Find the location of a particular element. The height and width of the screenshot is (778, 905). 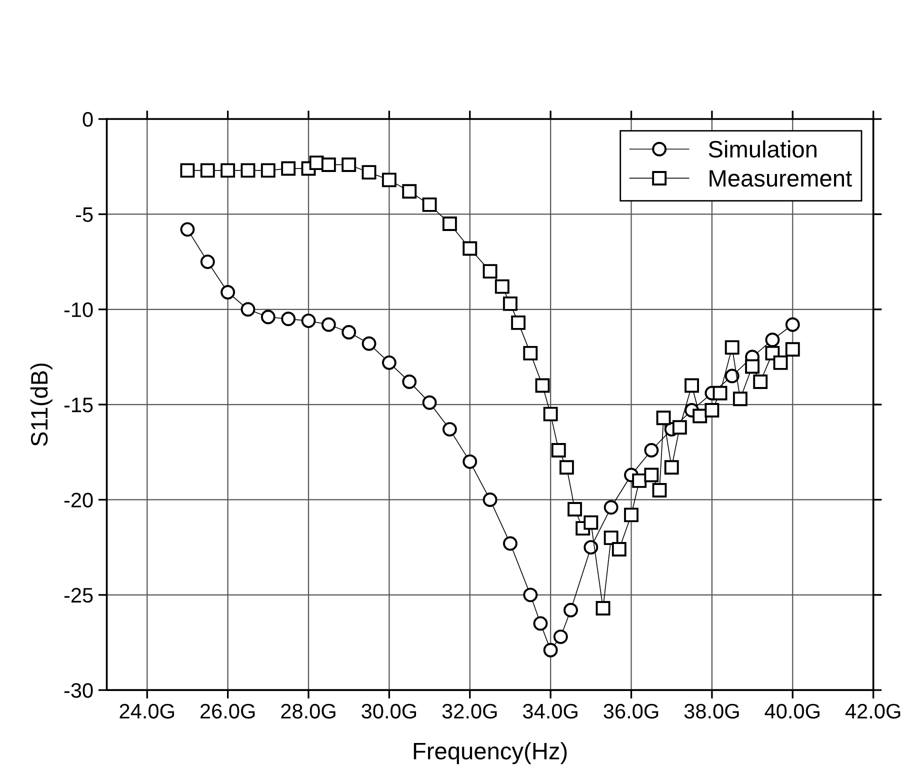

y-axis-title: S11(dB) is located at coordinates (41, 405).